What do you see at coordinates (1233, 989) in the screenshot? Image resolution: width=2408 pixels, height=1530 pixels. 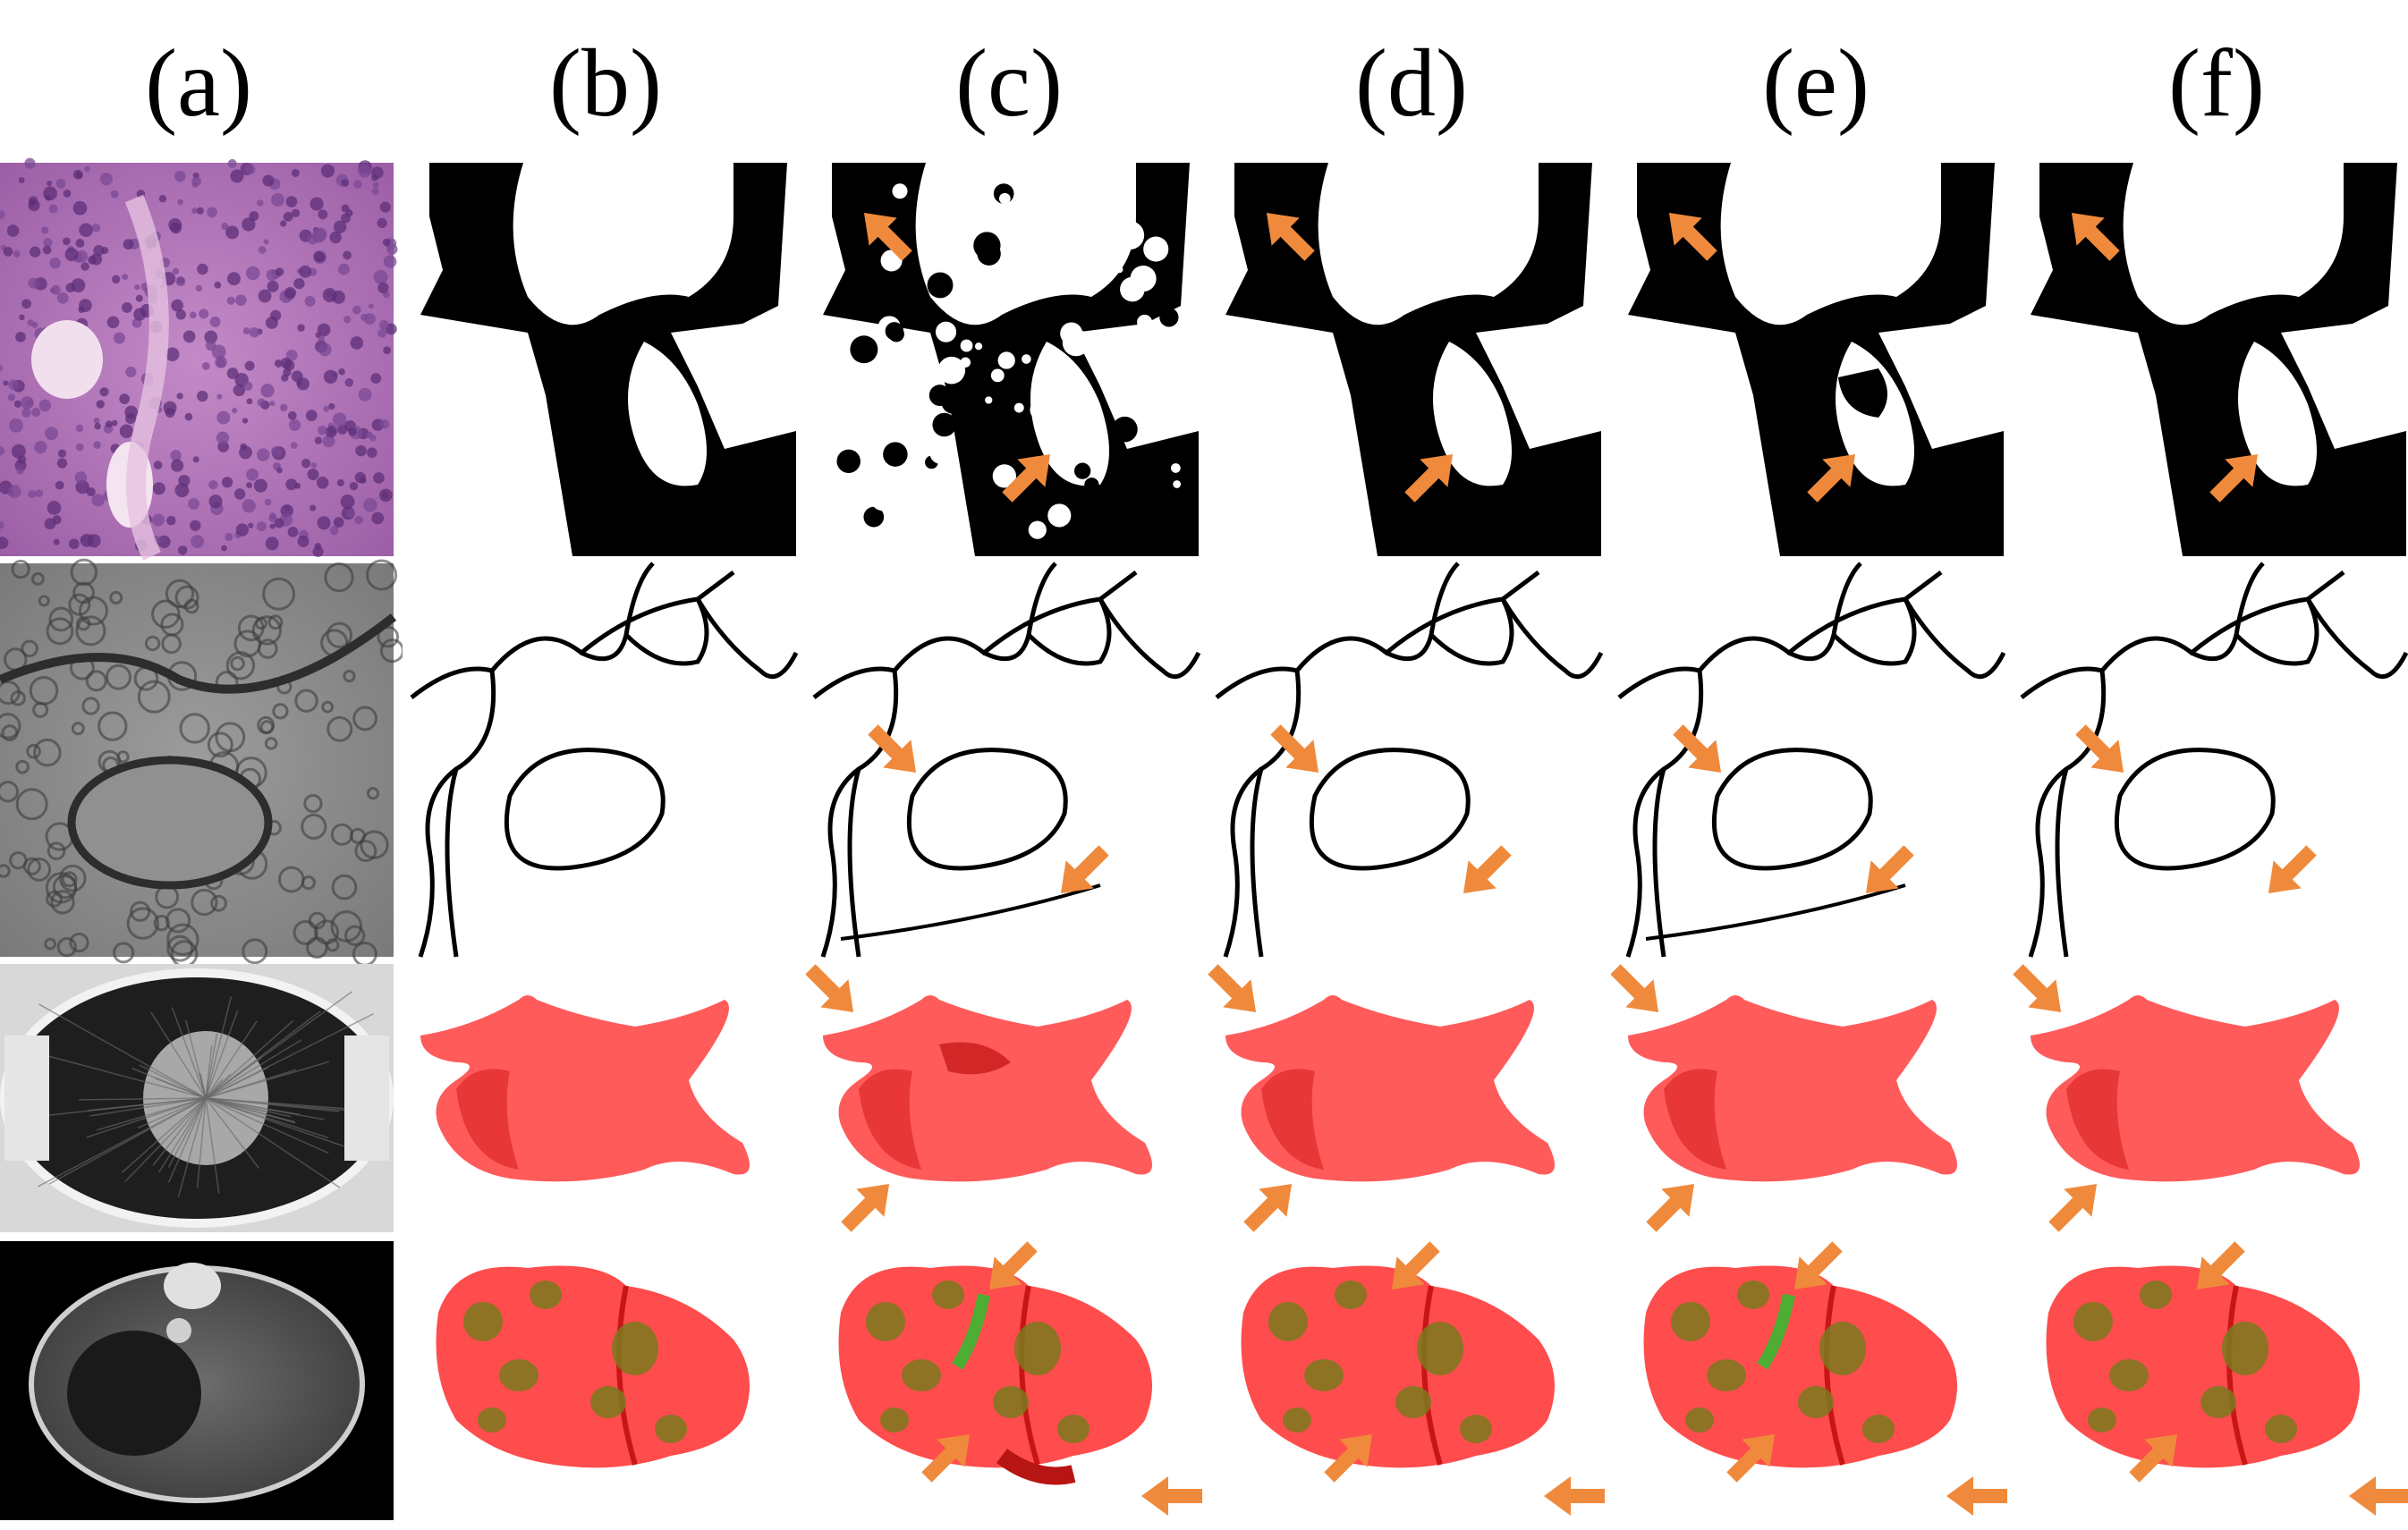 I see `arrow-d-3-top` at bounding box center [1233, 989].